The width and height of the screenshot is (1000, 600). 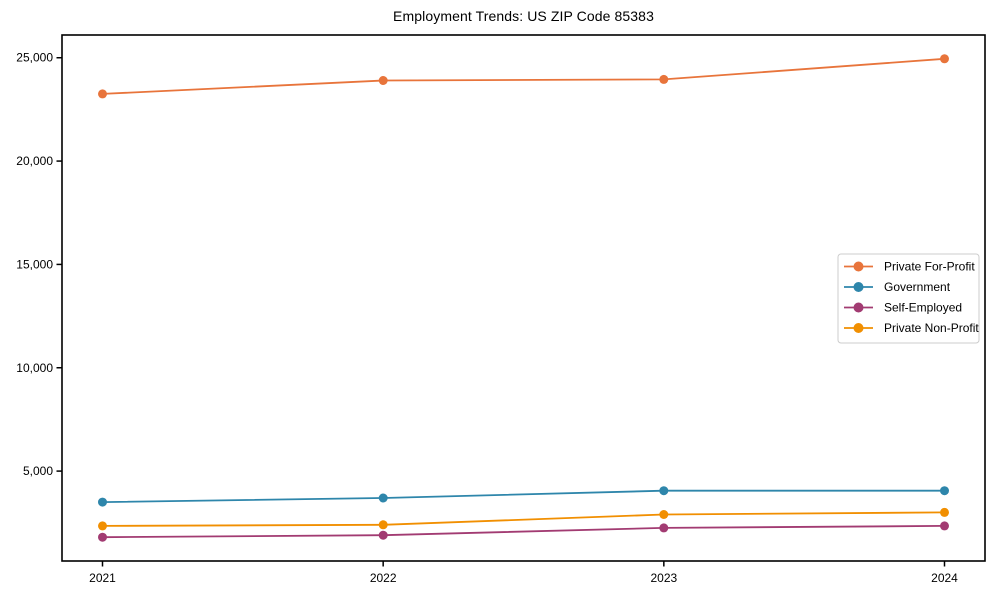 I want to click on y-axis-tick-label: 20,000, so click(x=34, y=161).